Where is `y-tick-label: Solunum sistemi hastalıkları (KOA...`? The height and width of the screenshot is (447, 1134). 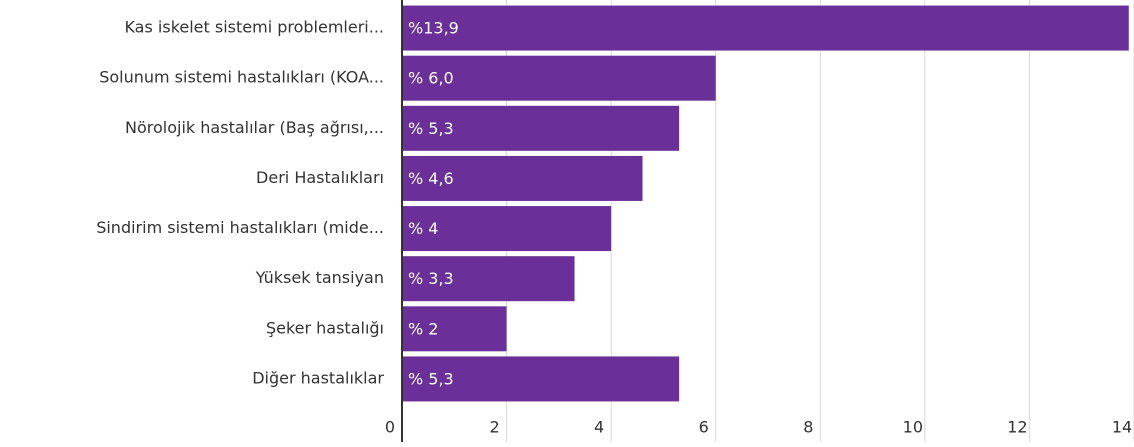
y-tick-label: Solunum sistemi hastalıkları (KOA... is located at coordinates (241, 77).